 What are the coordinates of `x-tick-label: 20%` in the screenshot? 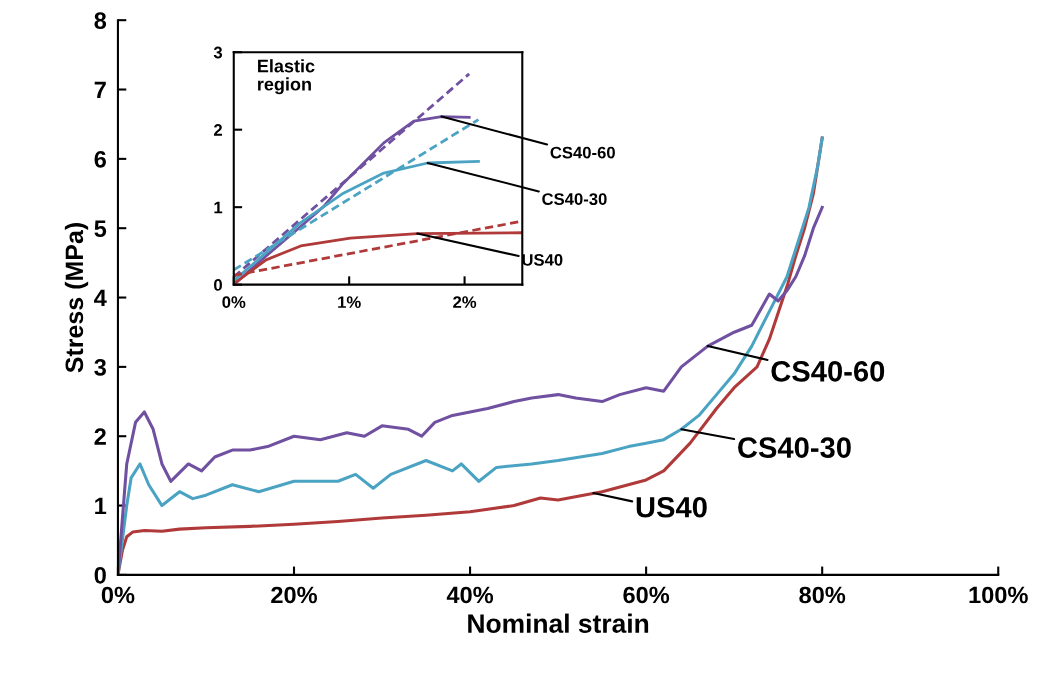 It's located at (294, 595).